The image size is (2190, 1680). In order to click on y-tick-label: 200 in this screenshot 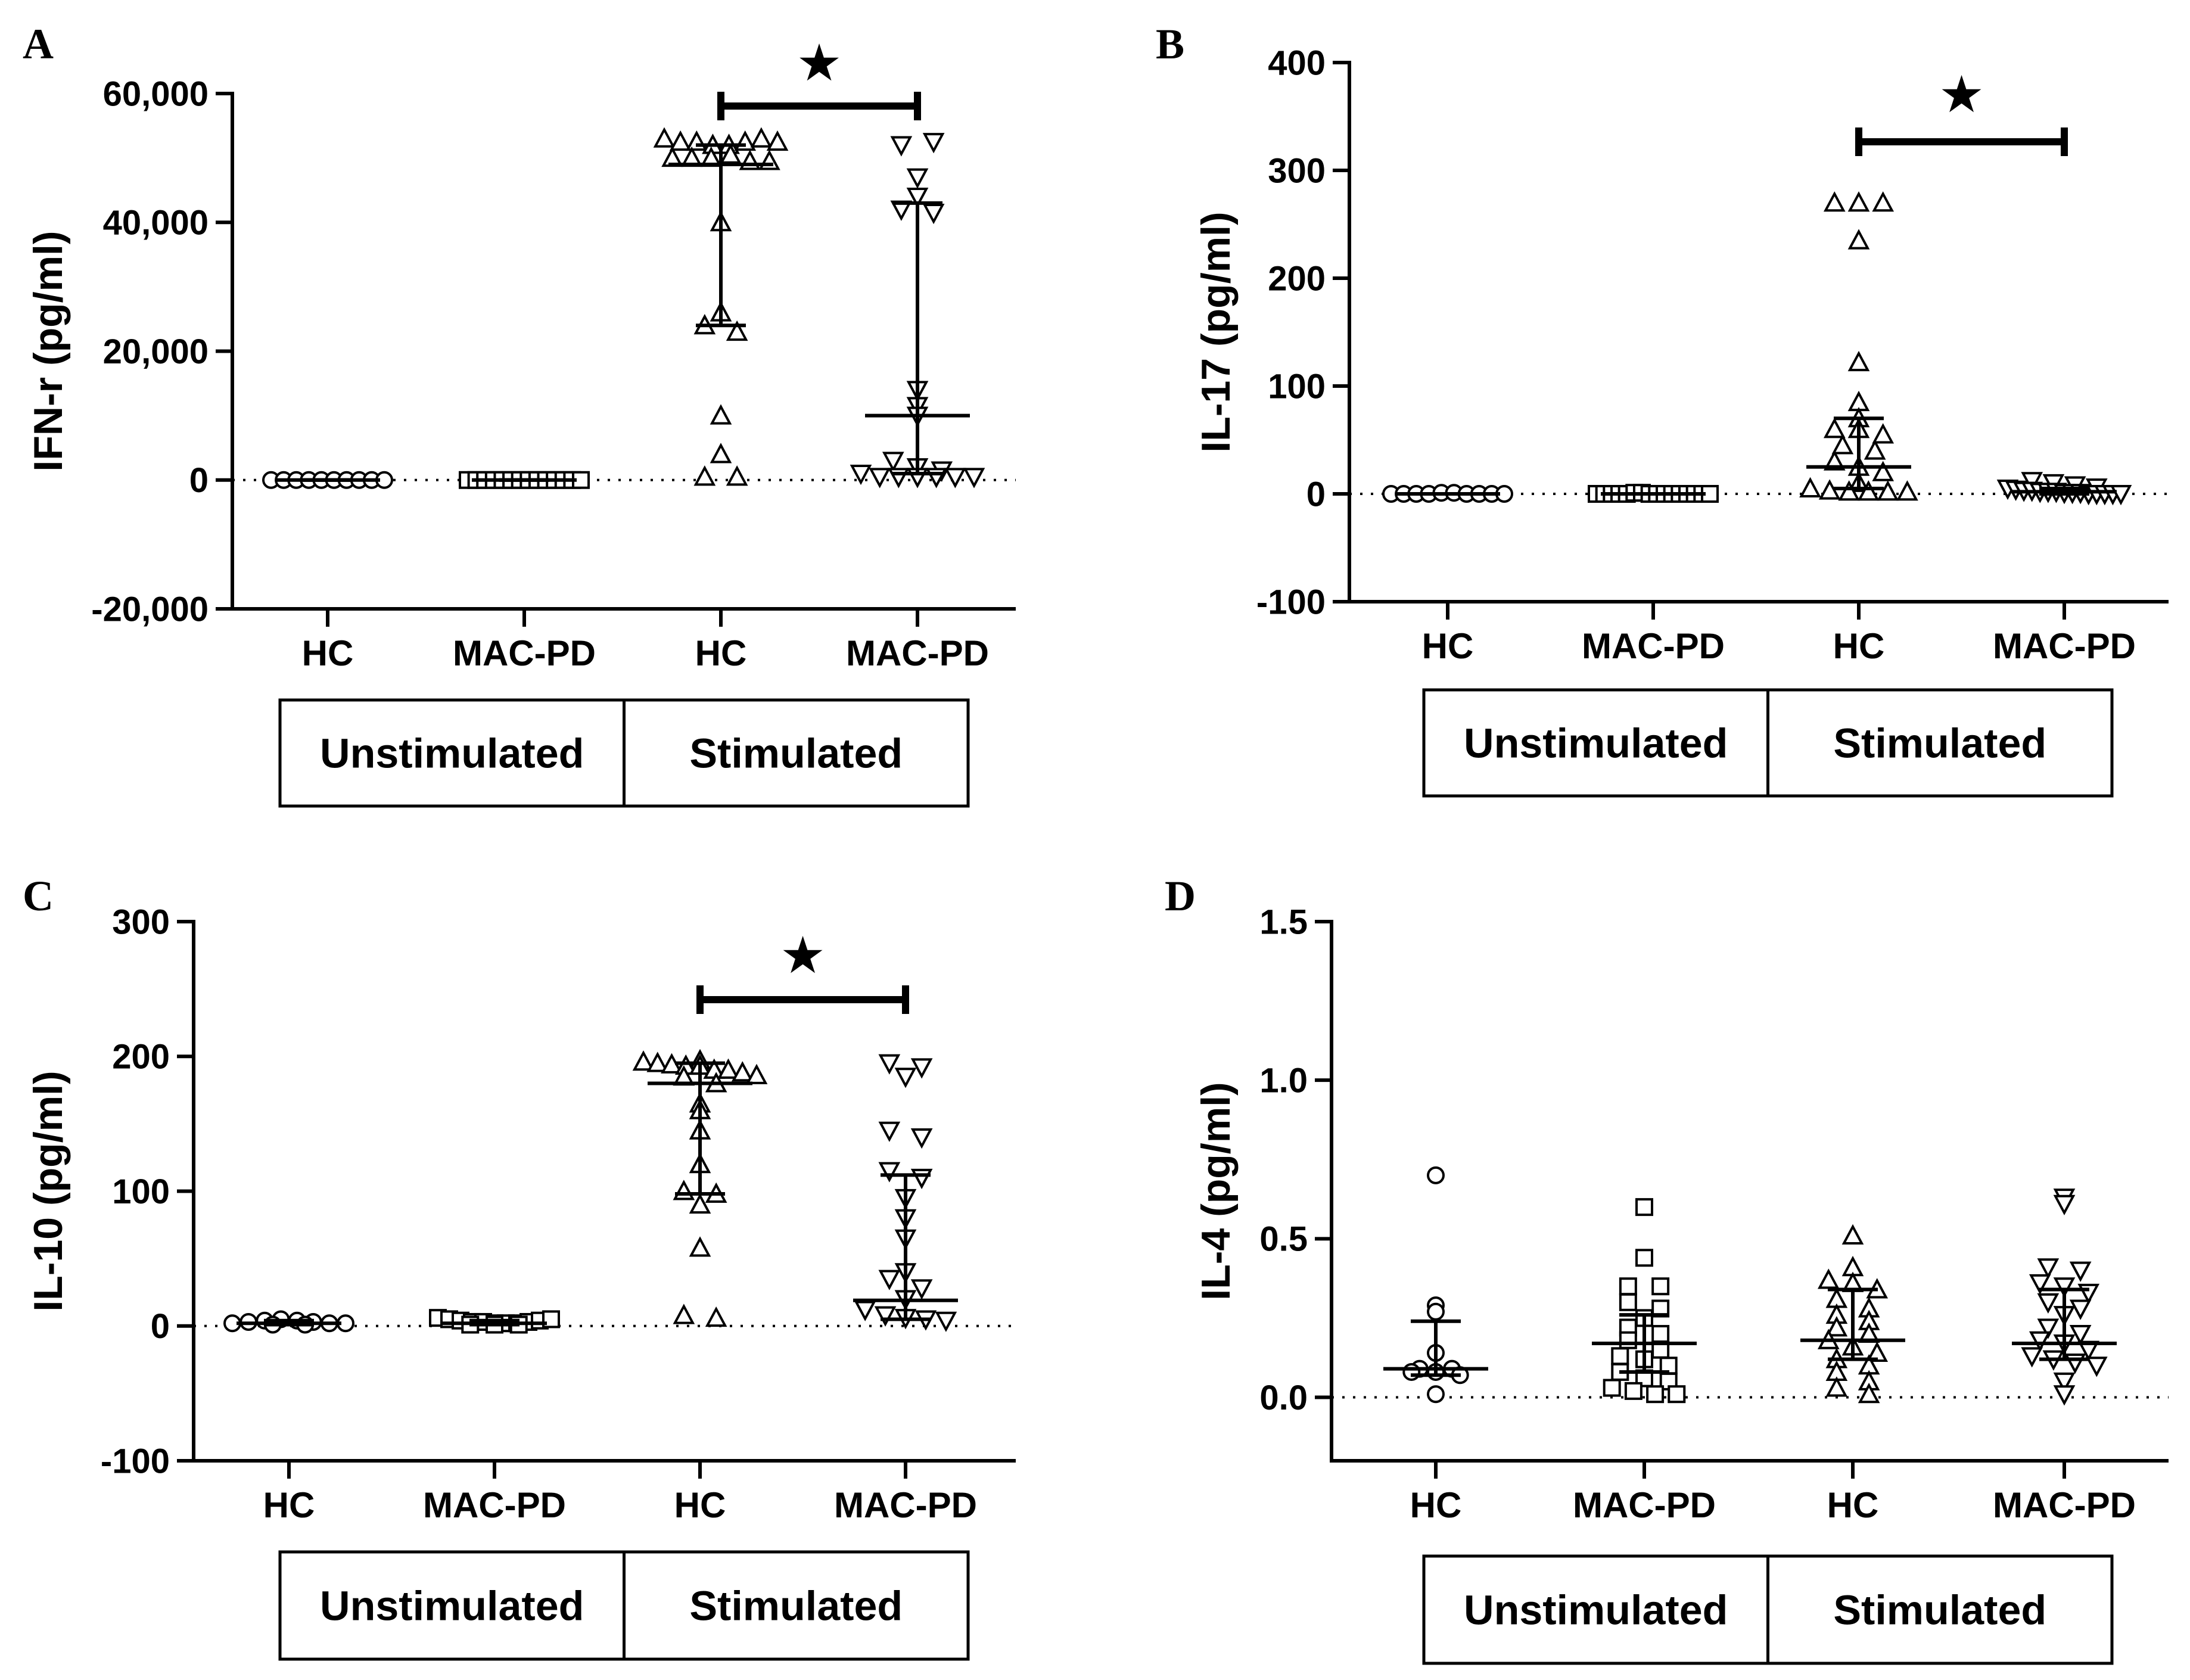, I will do `click(1297, 278)`.